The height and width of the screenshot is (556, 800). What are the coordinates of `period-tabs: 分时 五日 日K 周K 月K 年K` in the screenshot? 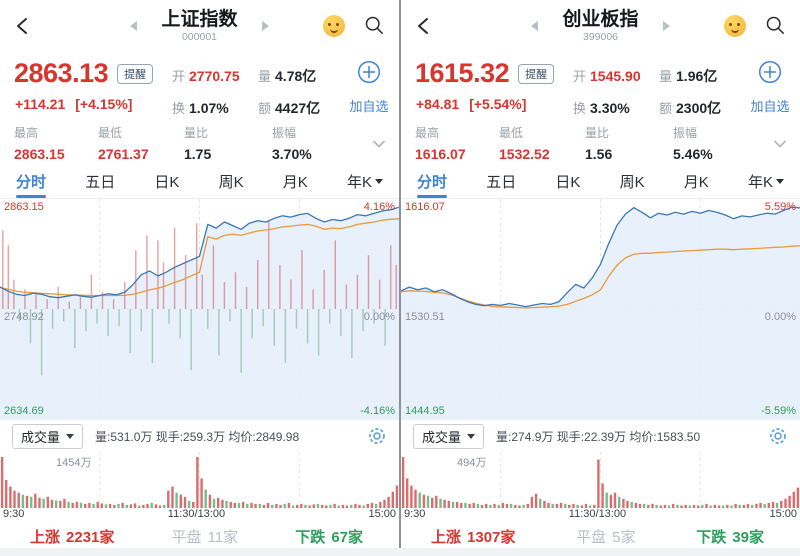 It's located at (600, 181).